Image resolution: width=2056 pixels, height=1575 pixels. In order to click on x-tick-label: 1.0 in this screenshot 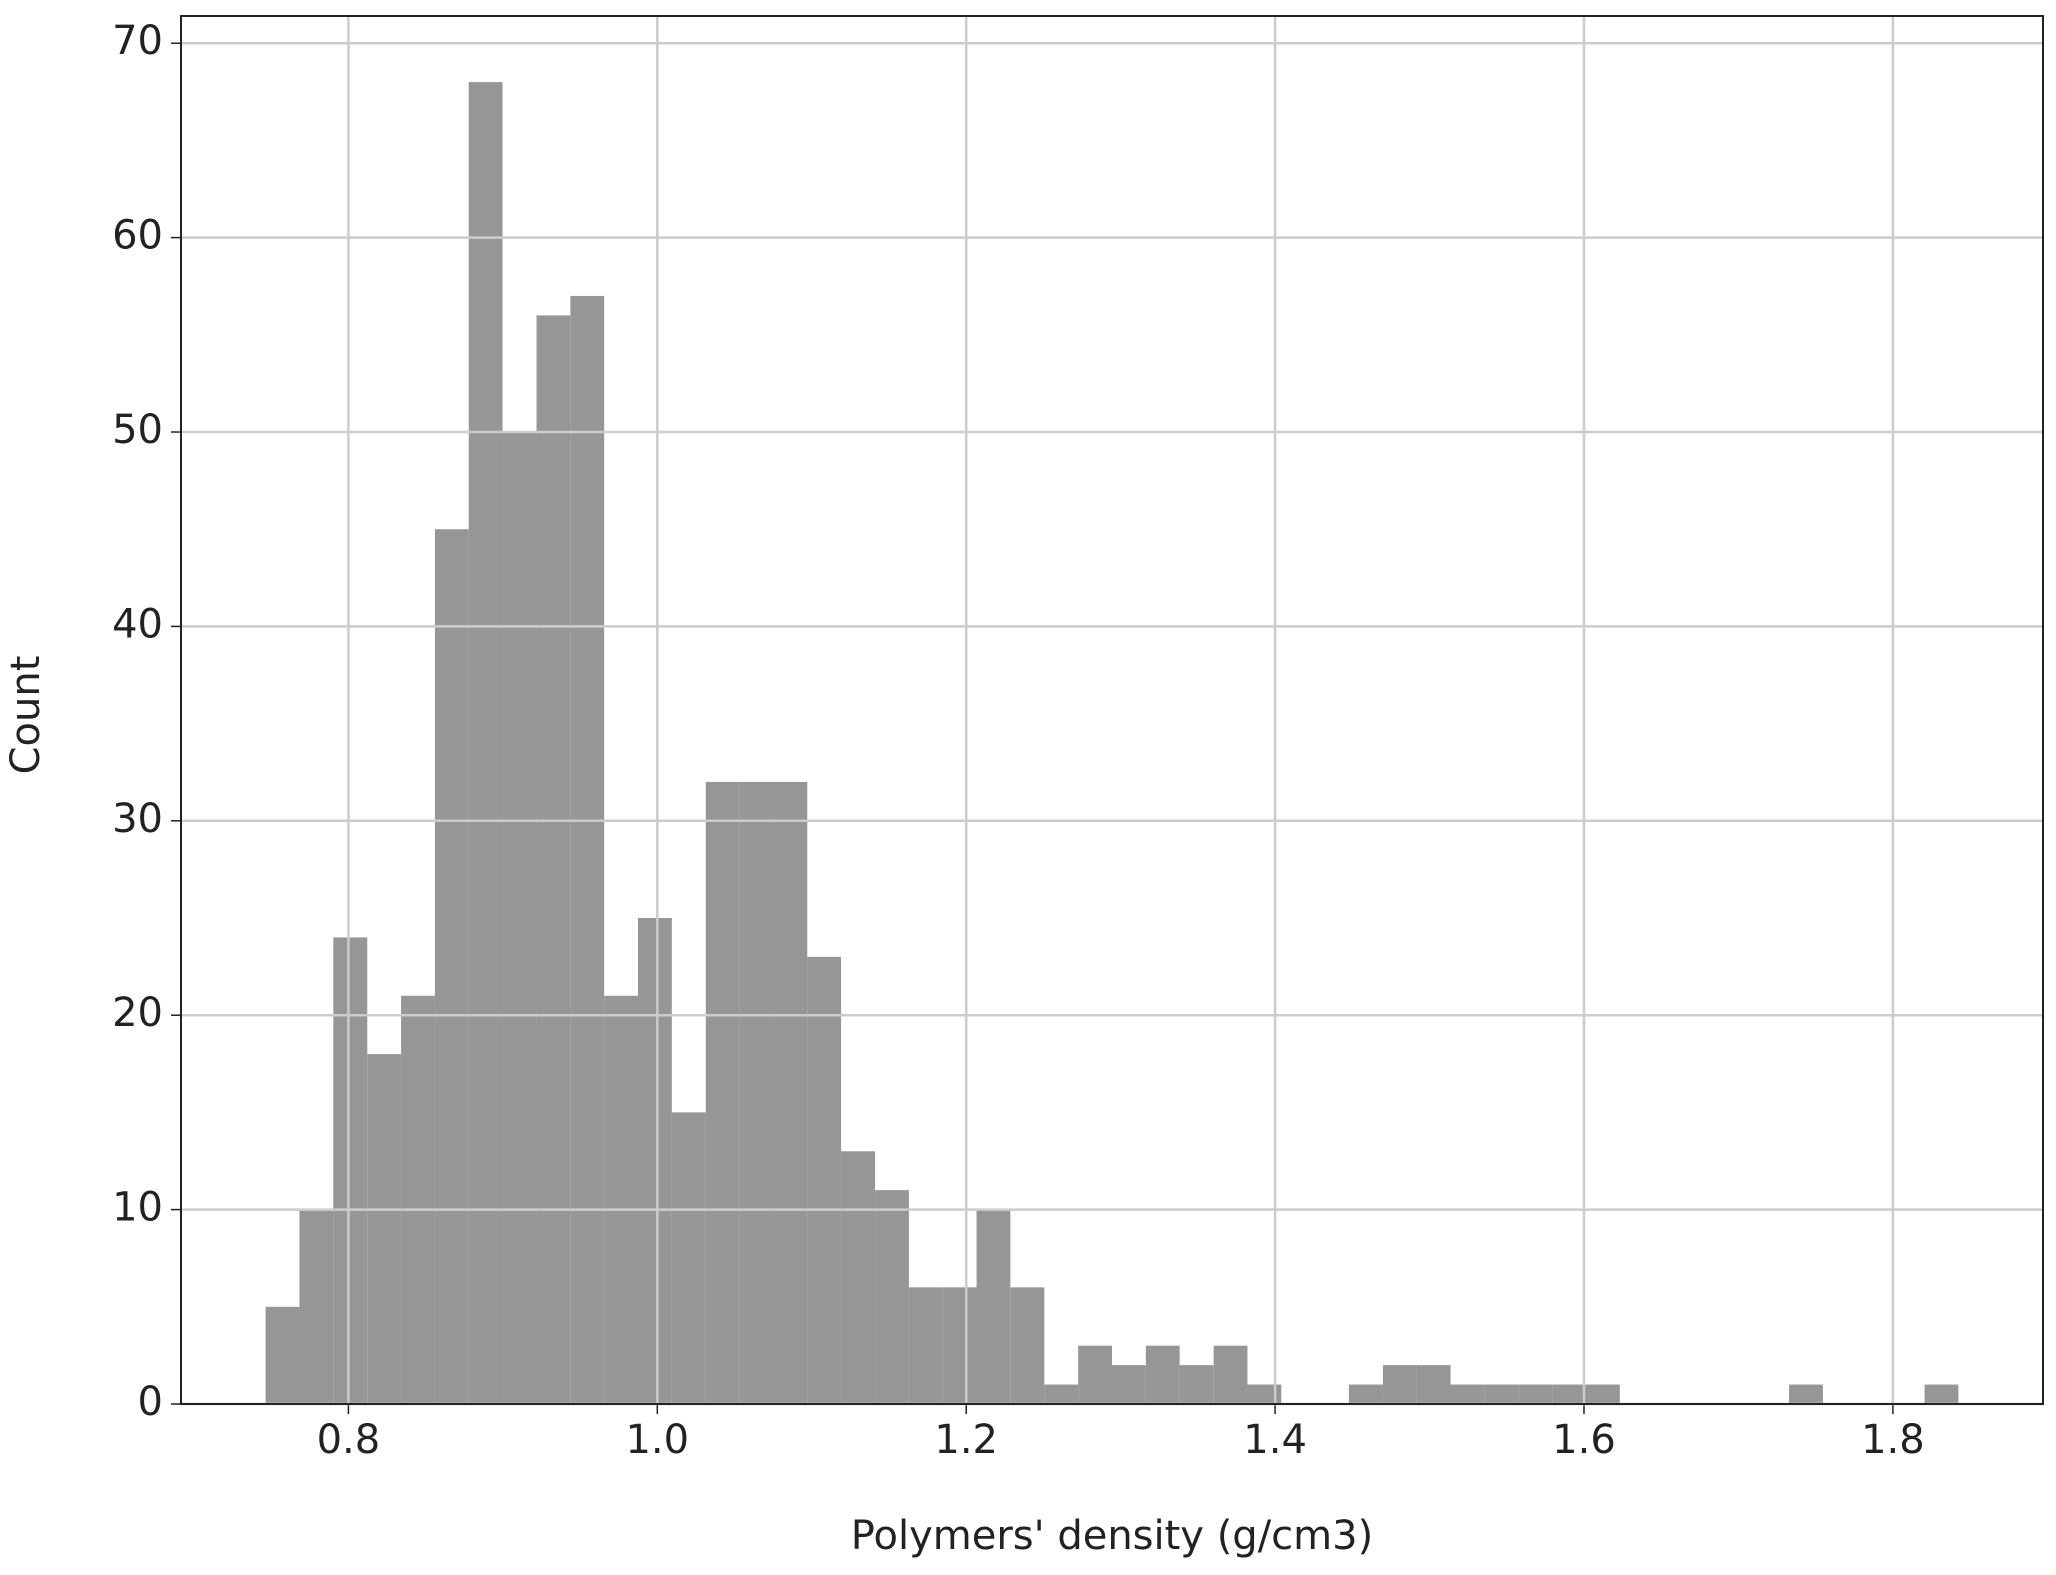, I will do `click(657, 1440)`.